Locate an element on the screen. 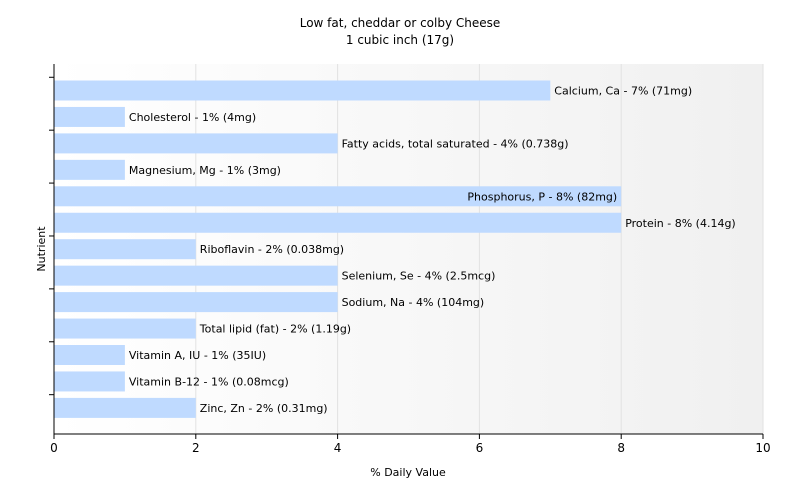 This screenshot has height=500, width=800. bar-label: Cholesterol - 1% (4mg) is located at coordinates (192, 117).